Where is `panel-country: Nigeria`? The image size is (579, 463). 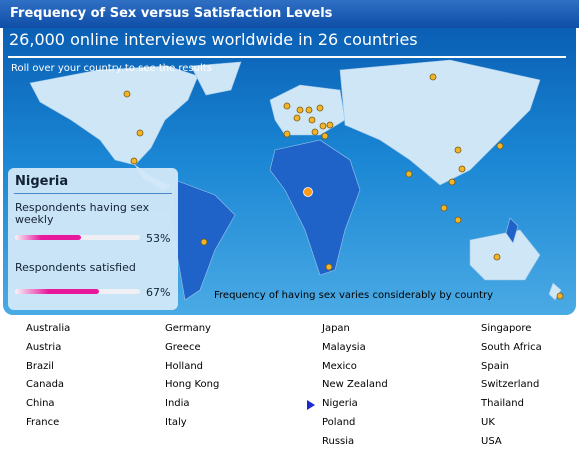
panel-country: Nigeria is located at coordinates (42, 181).